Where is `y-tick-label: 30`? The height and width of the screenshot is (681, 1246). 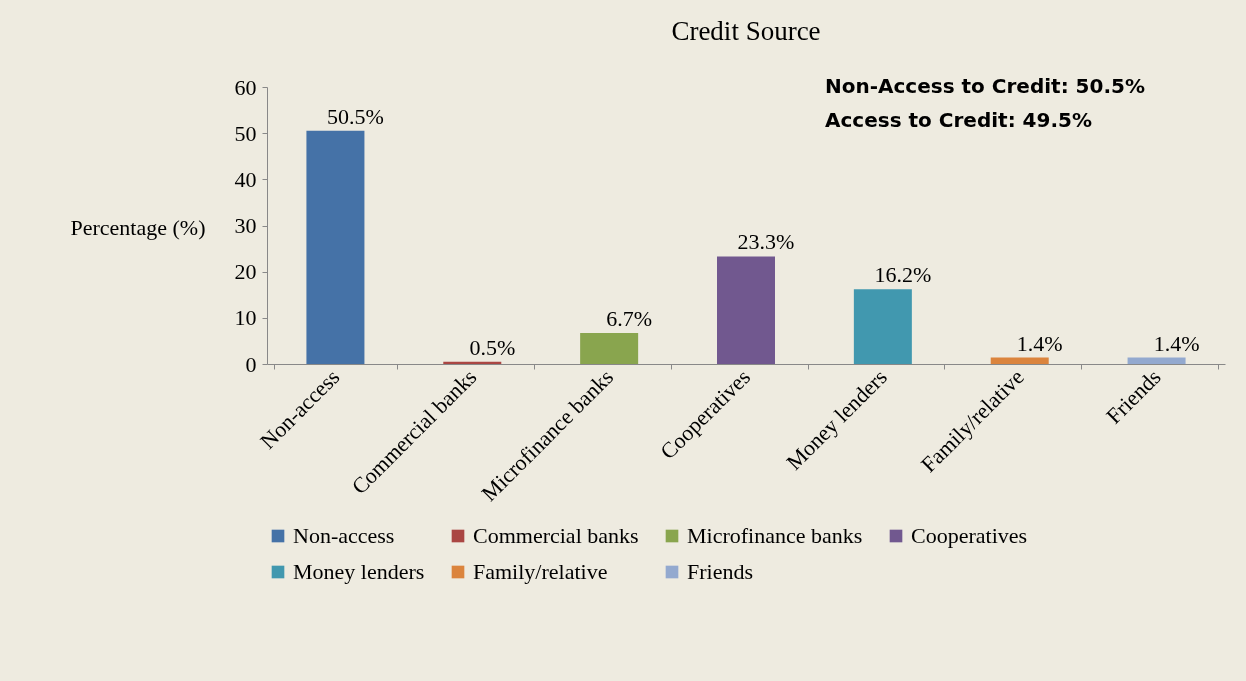
y-tick-label: 30 is located at coordinates (245, 225).